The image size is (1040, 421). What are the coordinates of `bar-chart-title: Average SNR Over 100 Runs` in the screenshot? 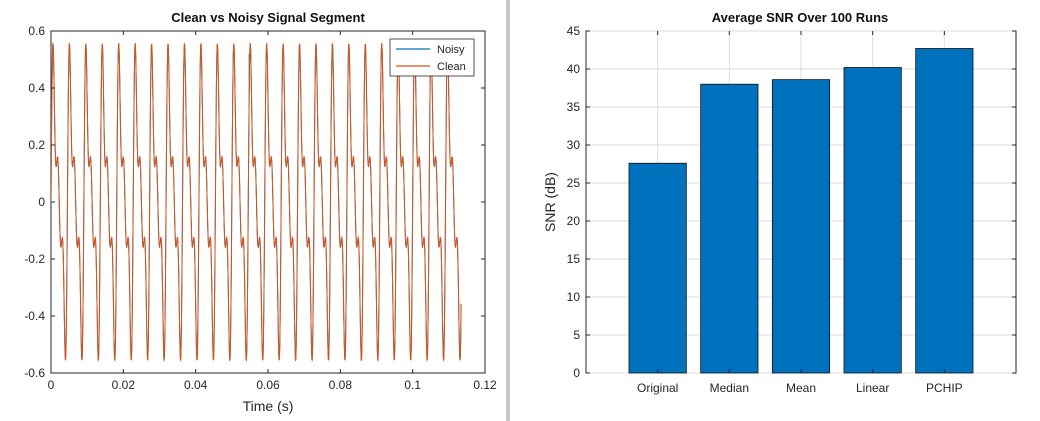 It's located at (800, 17).